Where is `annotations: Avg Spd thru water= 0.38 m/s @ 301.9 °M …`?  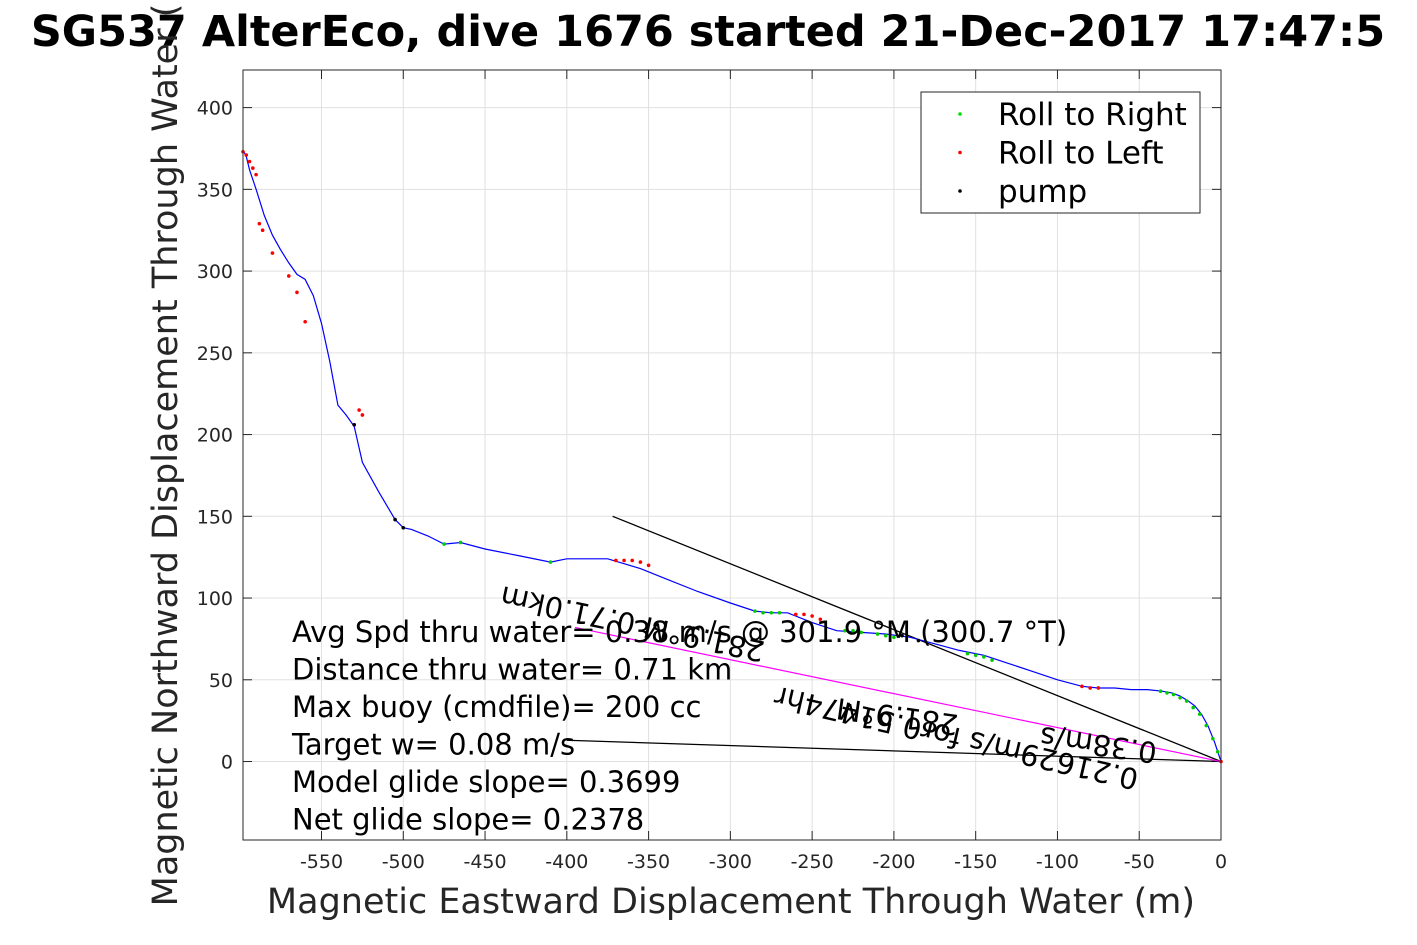 annotations: Avg Spd thru water= 0.38 m/s @ 301.9 °M … is located at coordinates (679, 726).